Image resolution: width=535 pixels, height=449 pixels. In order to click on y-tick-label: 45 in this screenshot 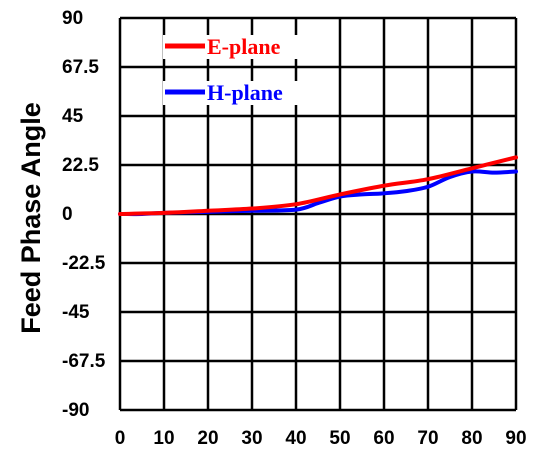, I will do `click(73, 116)`.